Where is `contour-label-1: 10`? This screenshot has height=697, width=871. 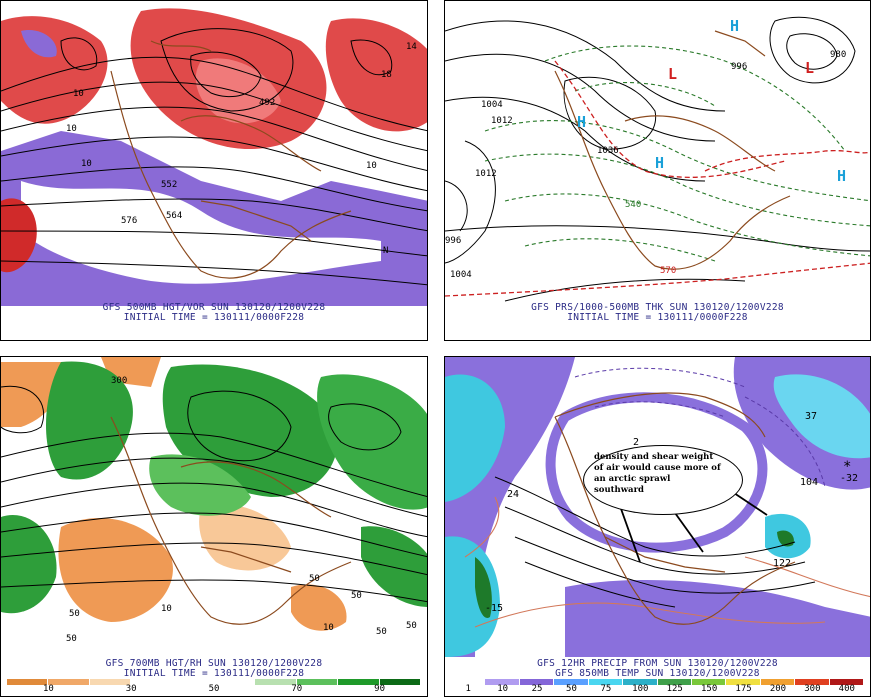 contour-label-1: 10 is located at coordinates (78, 94).